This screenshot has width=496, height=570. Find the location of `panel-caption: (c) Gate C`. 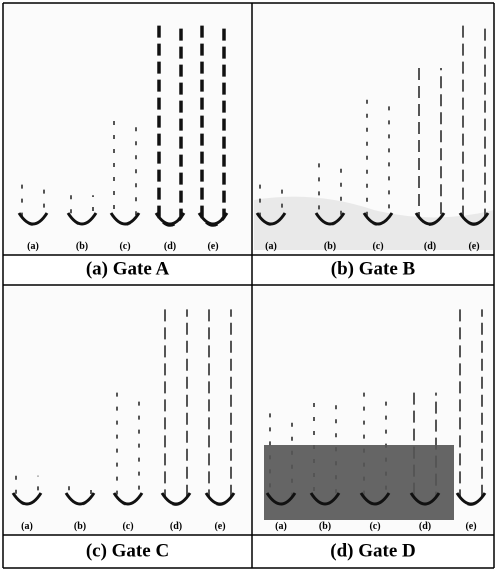

panel-caption: (c) Gate C is located at coordinates (127, 550).